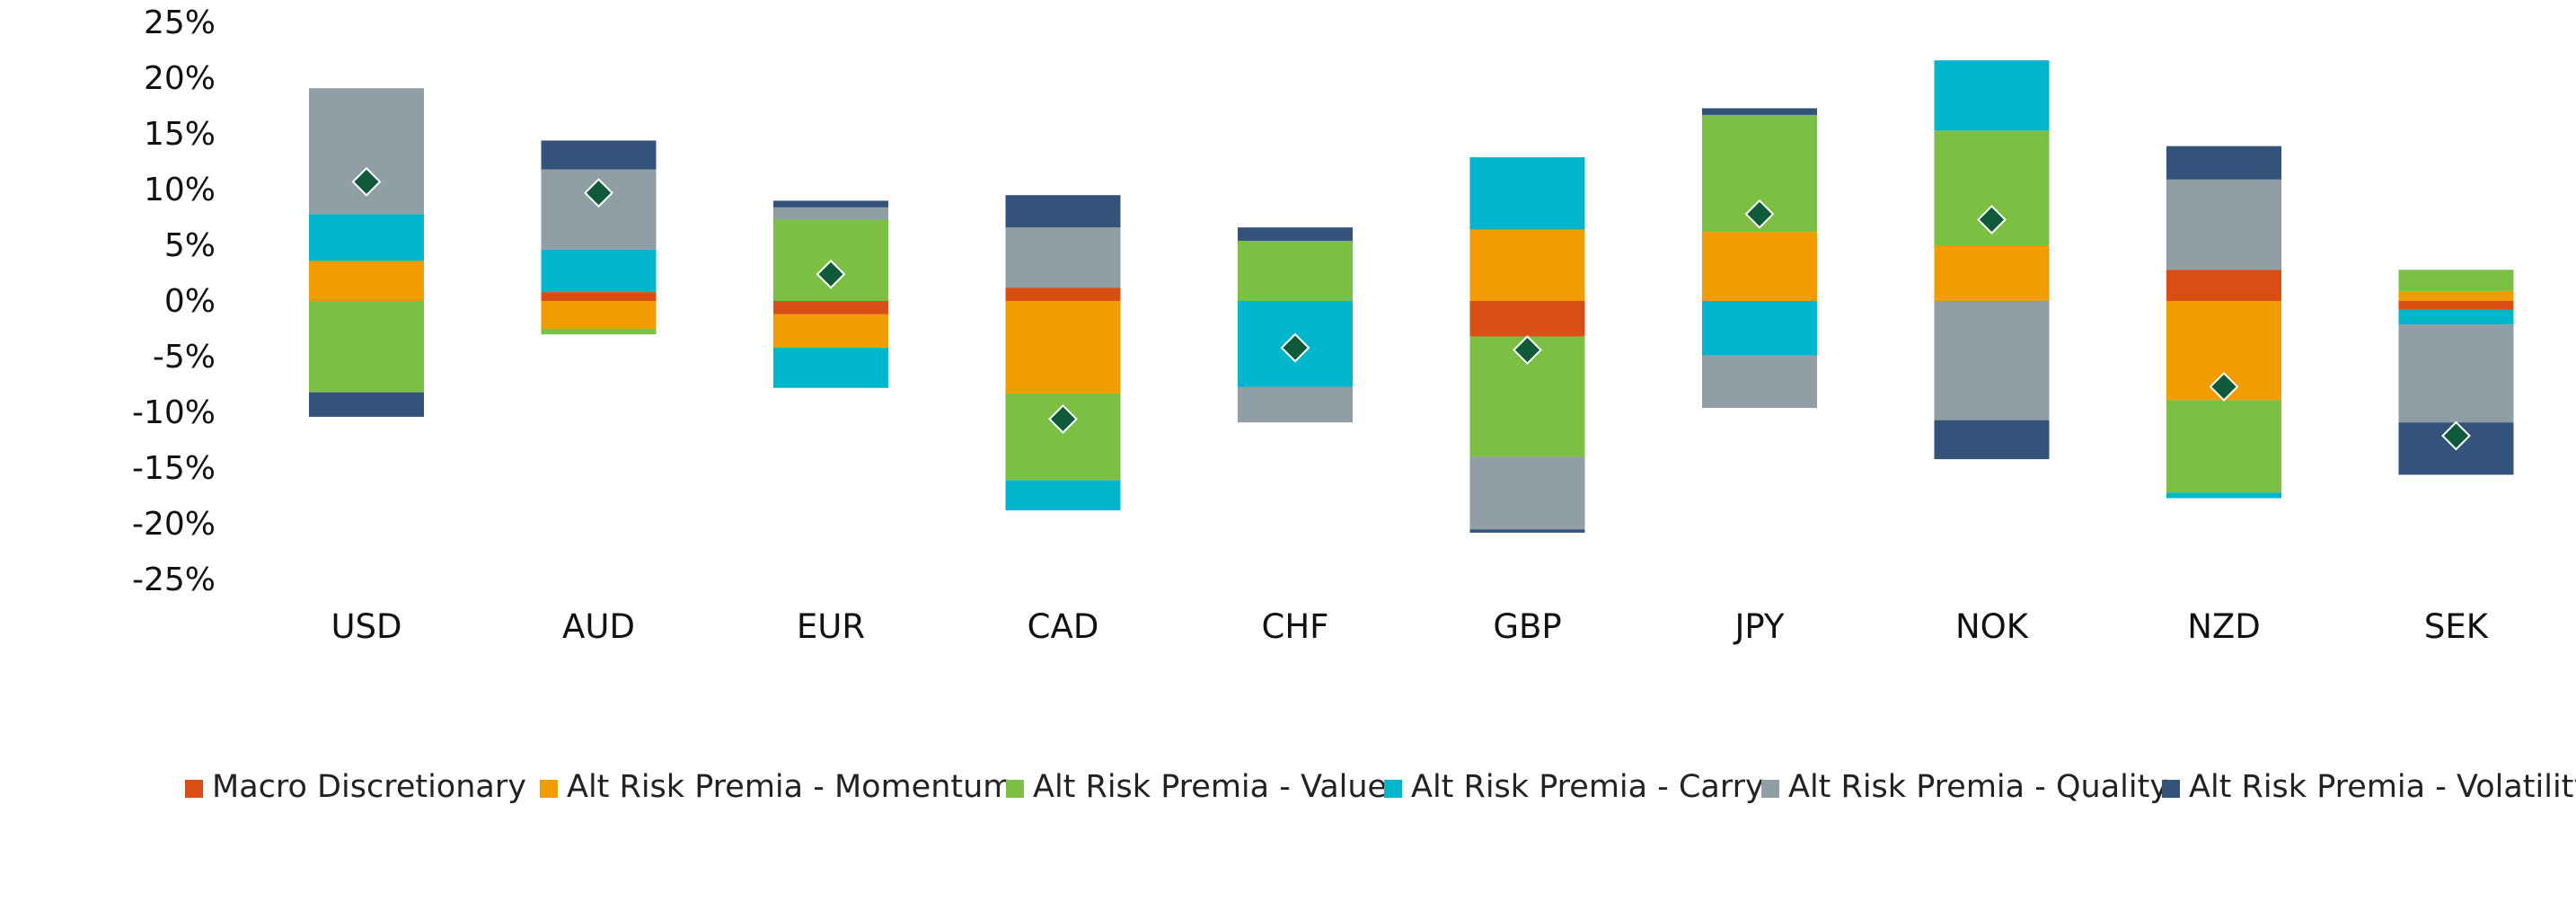 The image size is (2576, 902). What do you see at coordinates (2382, 787) in the screenshot?
I see `legend-label: Alt Risk Premia - Volatility` at bounding box center [2382, 787].